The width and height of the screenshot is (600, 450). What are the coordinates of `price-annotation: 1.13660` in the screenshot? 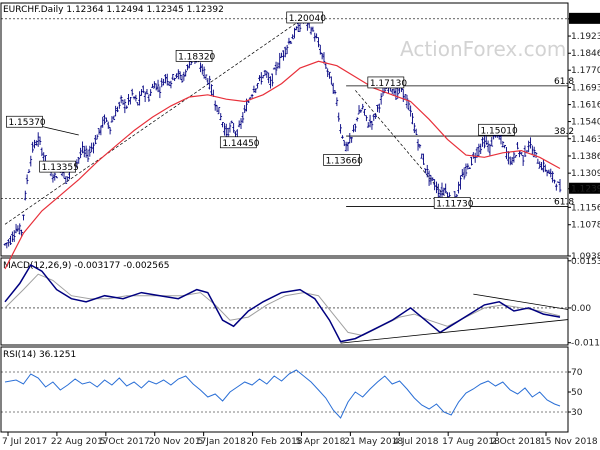 It's located at (343, 160).